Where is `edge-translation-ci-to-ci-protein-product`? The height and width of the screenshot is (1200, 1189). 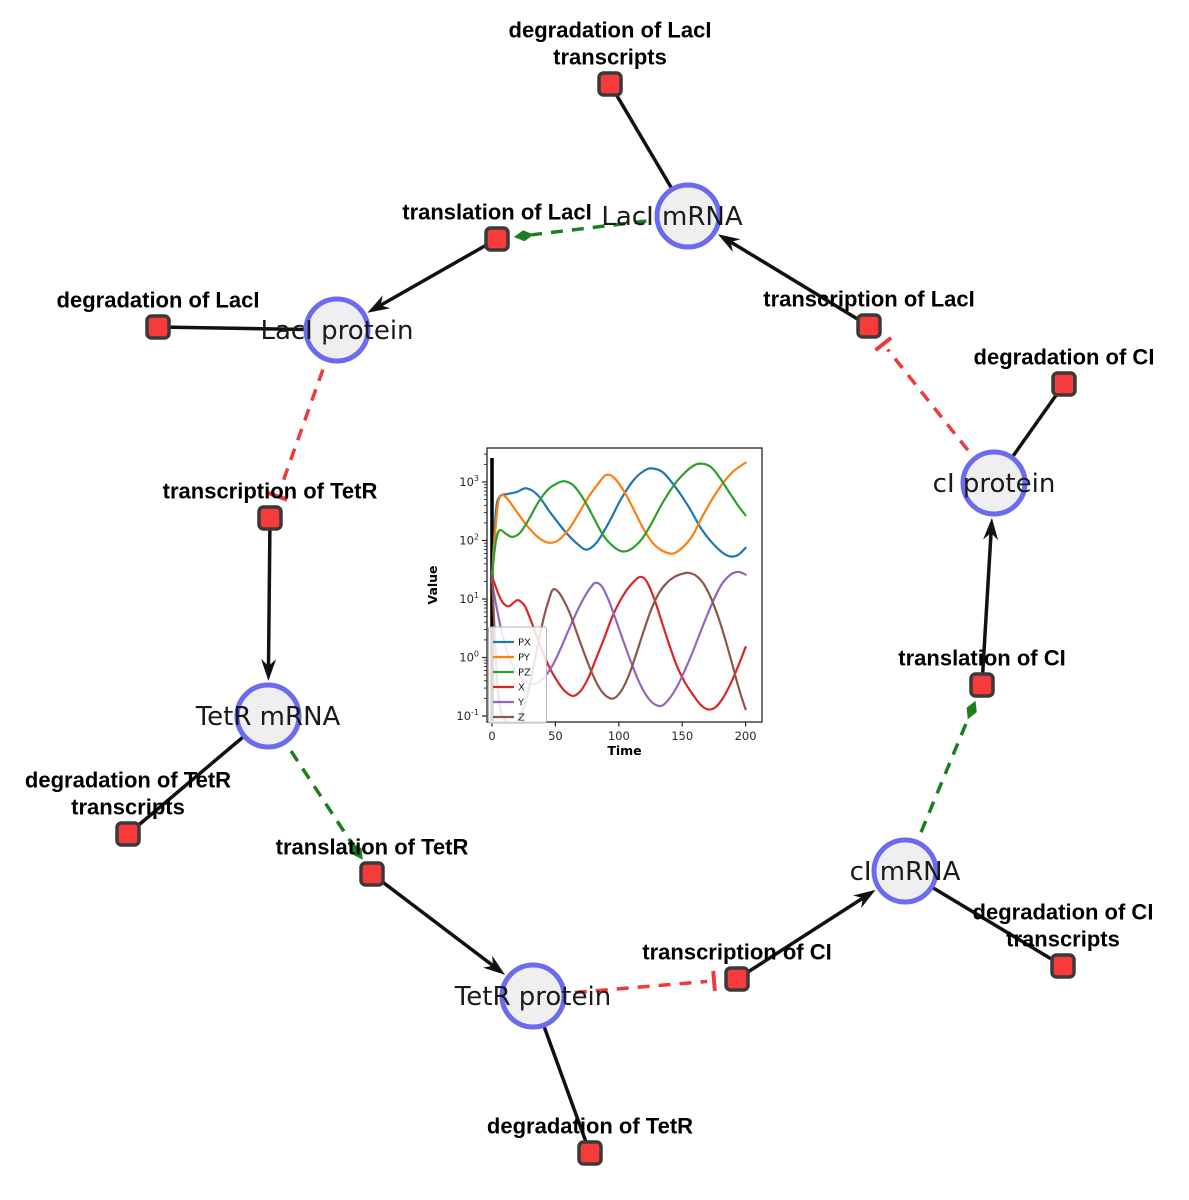
edge-translation-ci-to-ci-protein-product is located at coordinates (989, 601).